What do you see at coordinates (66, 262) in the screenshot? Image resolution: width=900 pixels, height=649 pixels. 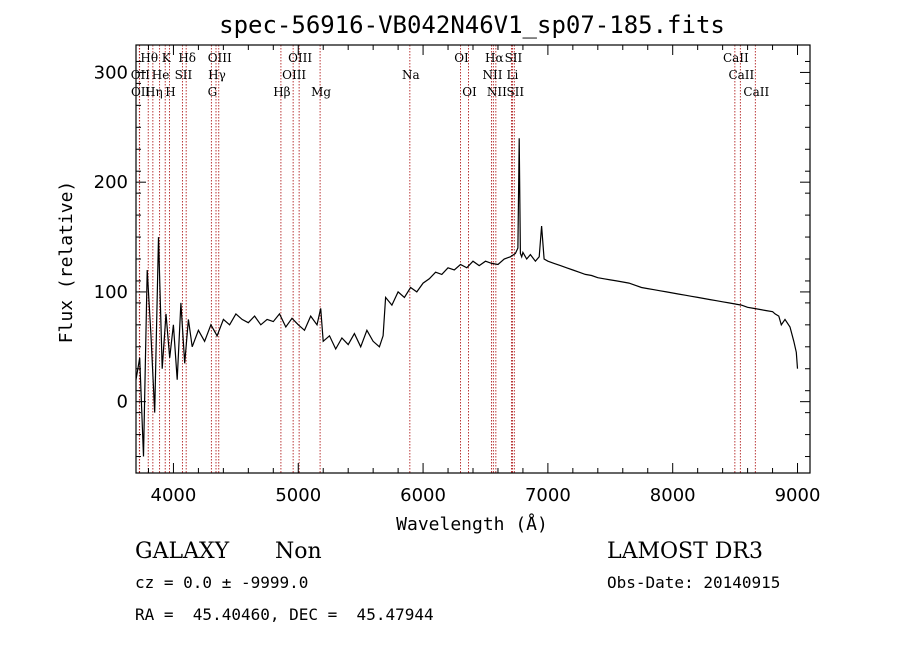 I see `y-axis-label: Flux (relative)` at bounding box center [66, 262].